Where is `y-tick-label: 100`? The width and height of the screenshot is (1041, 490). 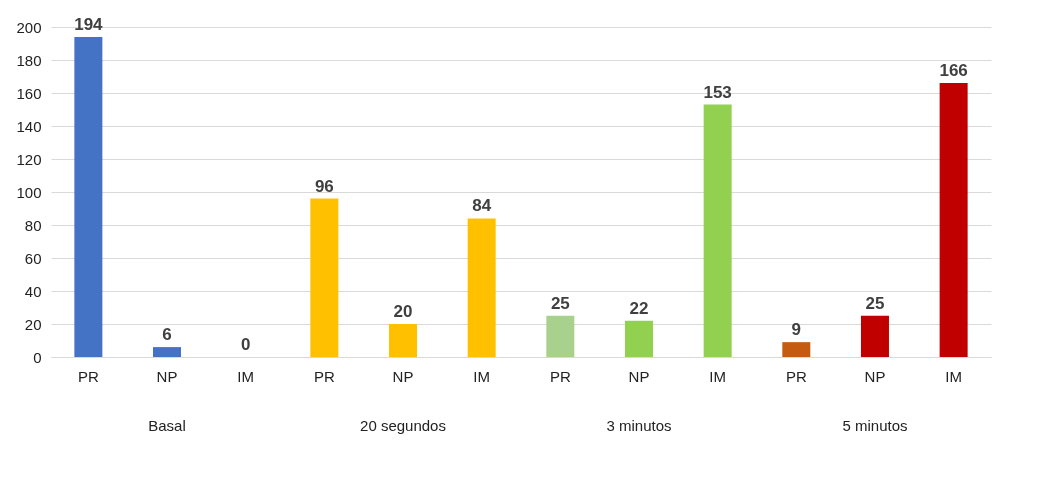 y-tick-label: 100 is located at coordinates (29, 192).